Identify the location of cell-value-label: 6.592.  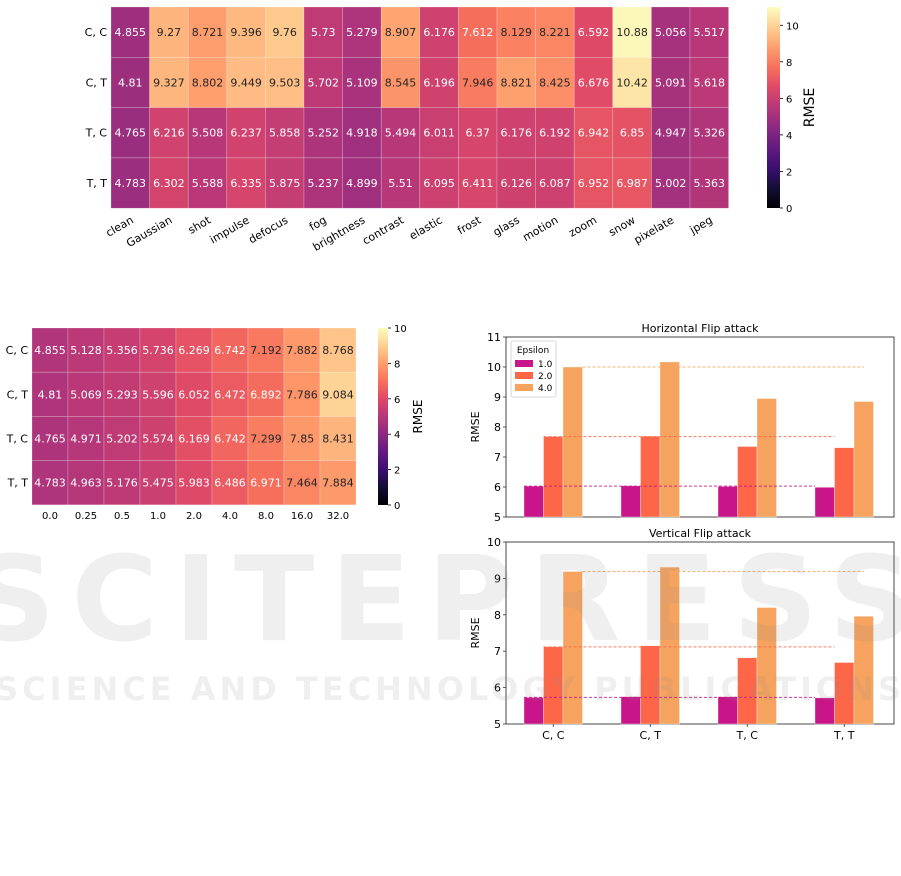
(594, 32).